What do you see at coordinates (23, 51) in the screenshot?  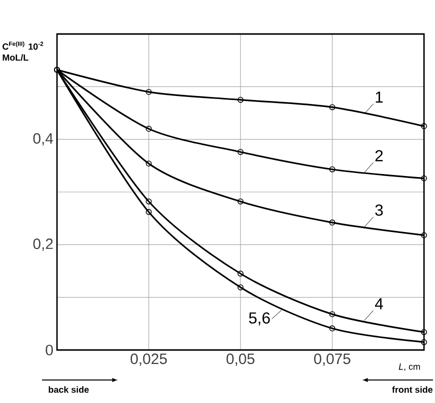 I see `text: C$^{Fe(III)}$ 10$^{-2}$ MoL/L` at bounding box center [23, 51].